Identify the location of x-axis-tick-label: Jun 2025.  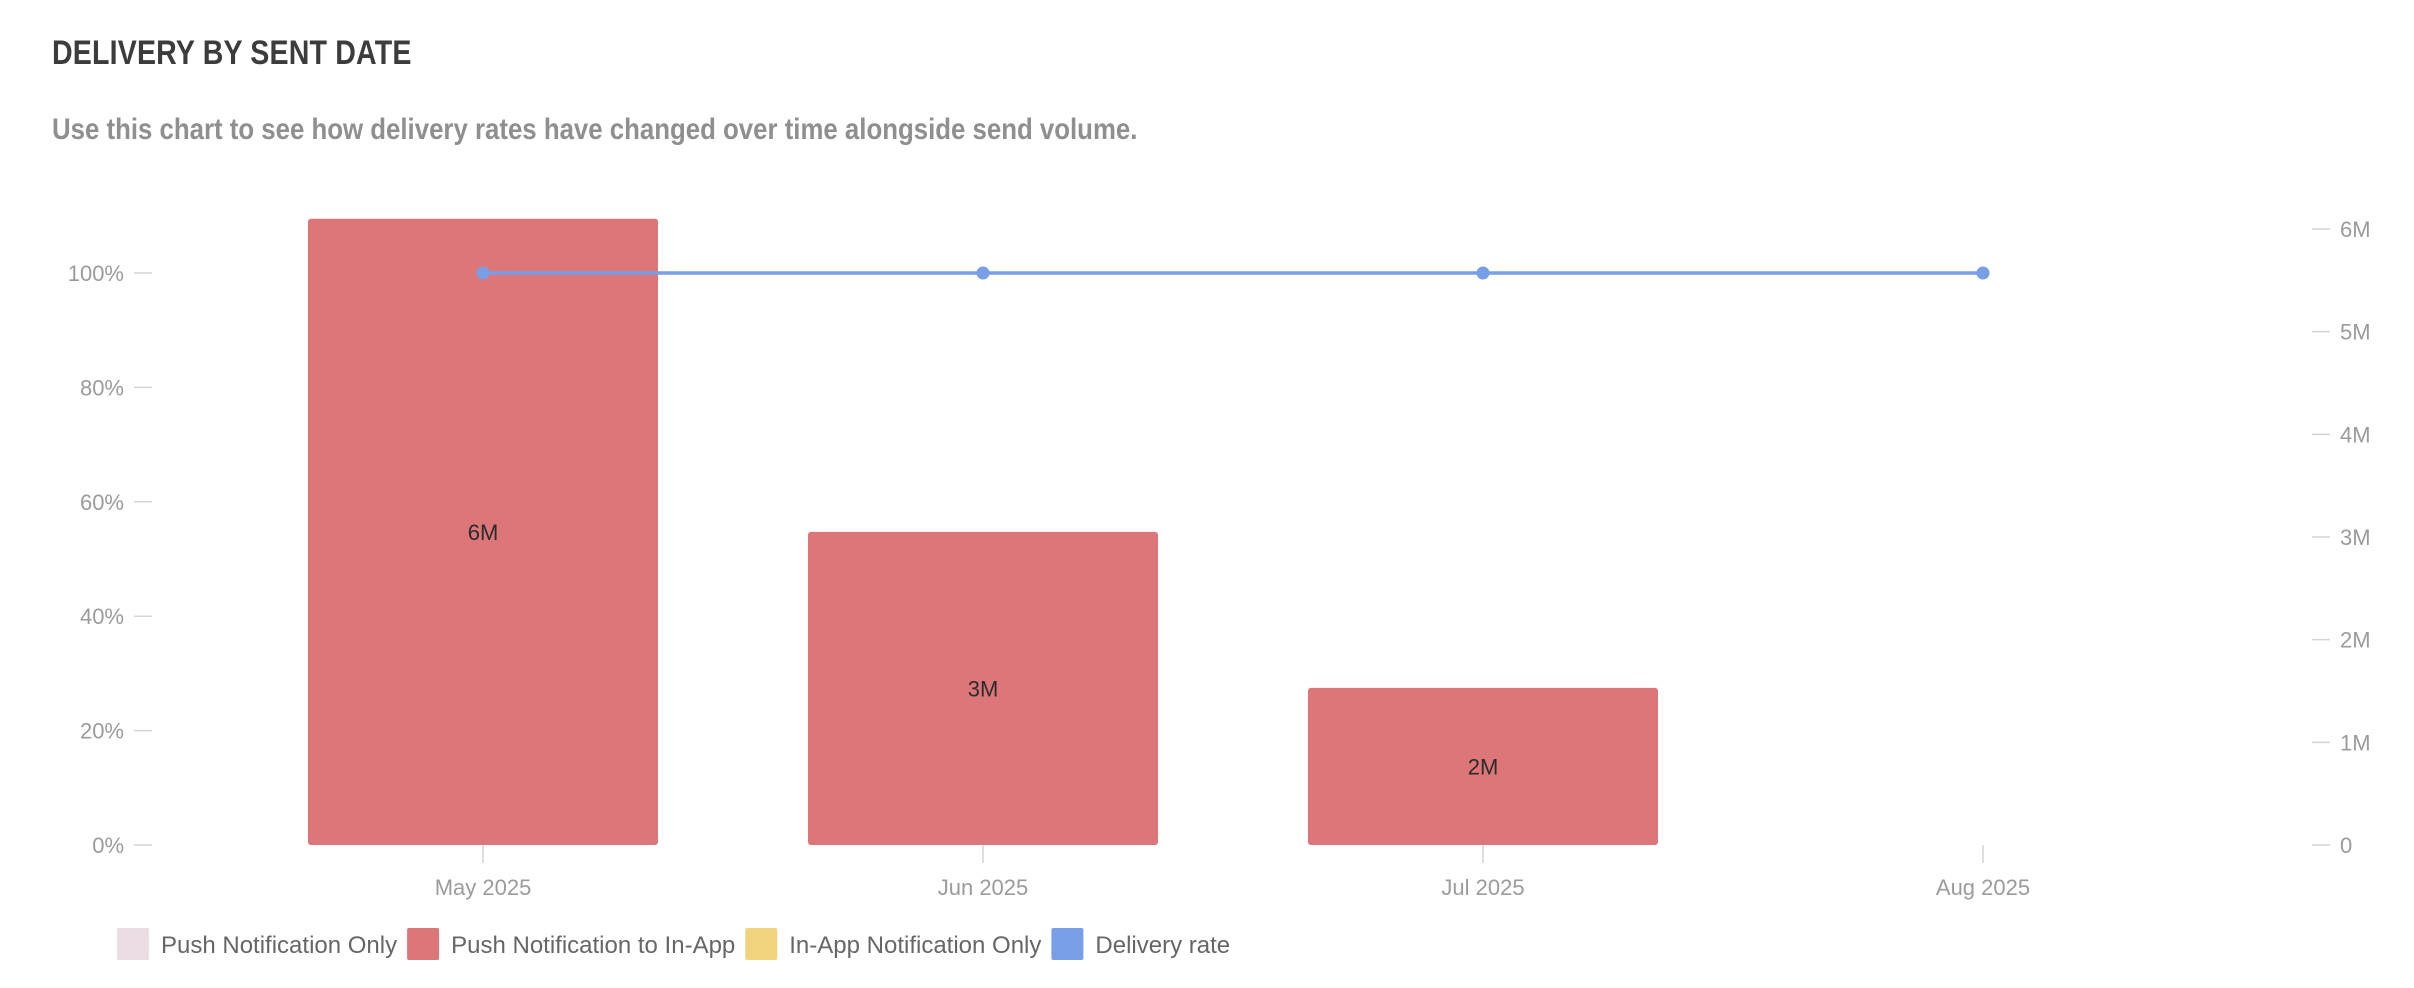
(983, 887).